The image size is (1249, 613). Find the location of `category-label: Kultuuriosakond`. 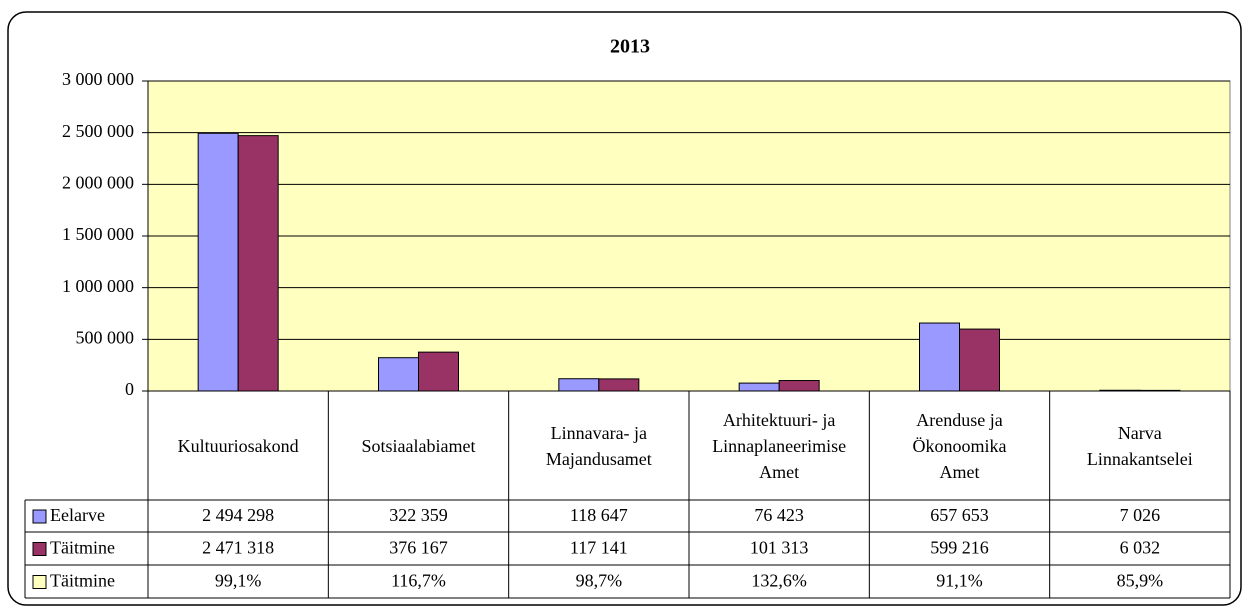

category-label: Kultuuriosakond is located at coordinates (238, 445).